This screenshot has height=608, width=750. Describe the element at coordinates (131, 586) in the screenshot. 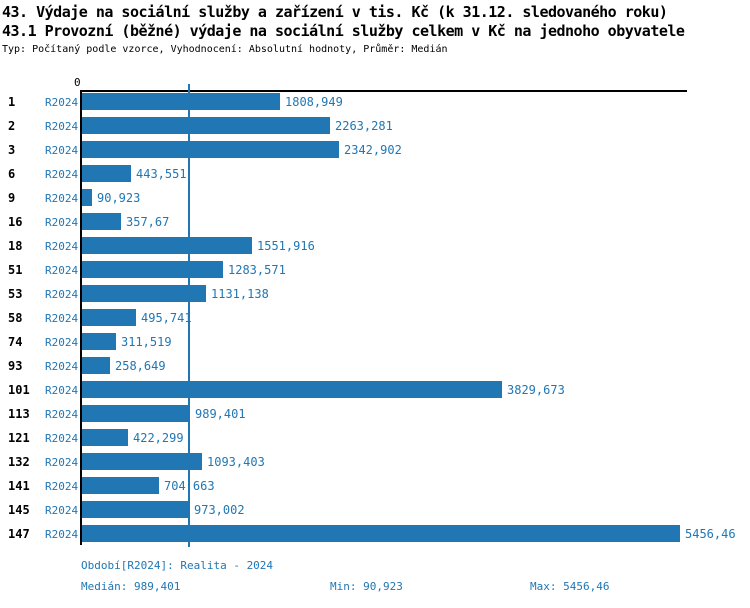

I see `median-stat-label: Medián: 989,401` at that location.